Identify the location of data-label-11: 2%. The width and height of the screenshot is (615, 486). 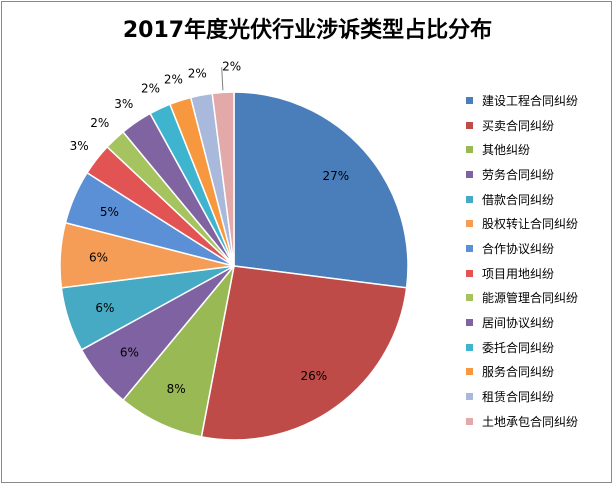
(173, 80).